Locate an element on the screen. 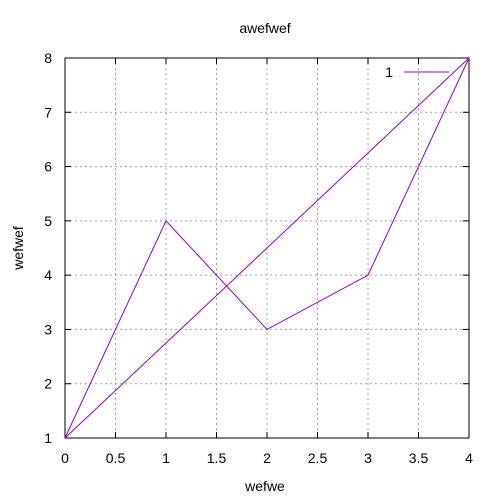  legend: 1 is located at coordinates (417, 72).